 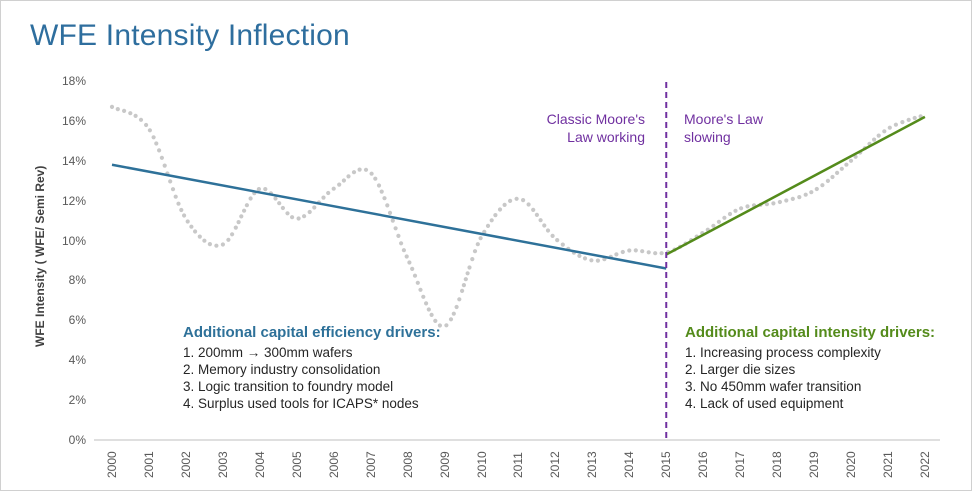 What do you see at coordinates (301, 403) in the screenshot?
I see `list-item: 4. Surplus used tools for ICAPS* nodes` at bounding box center [301, 403].